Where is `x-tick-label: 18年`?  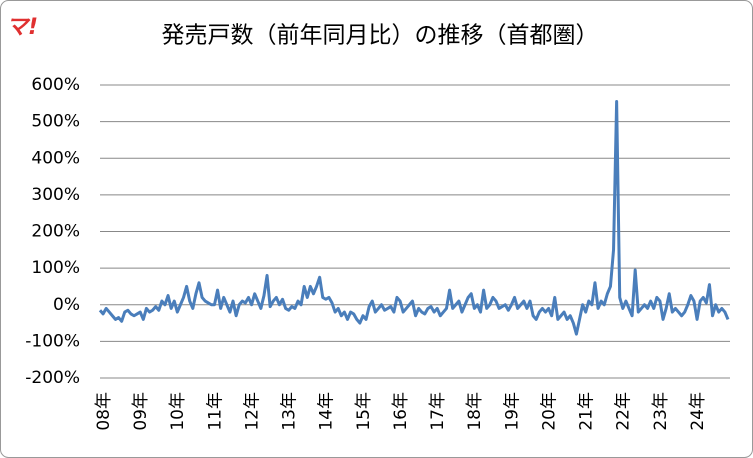
x-tick-label: 18年 is located at coordinates (475, 411).